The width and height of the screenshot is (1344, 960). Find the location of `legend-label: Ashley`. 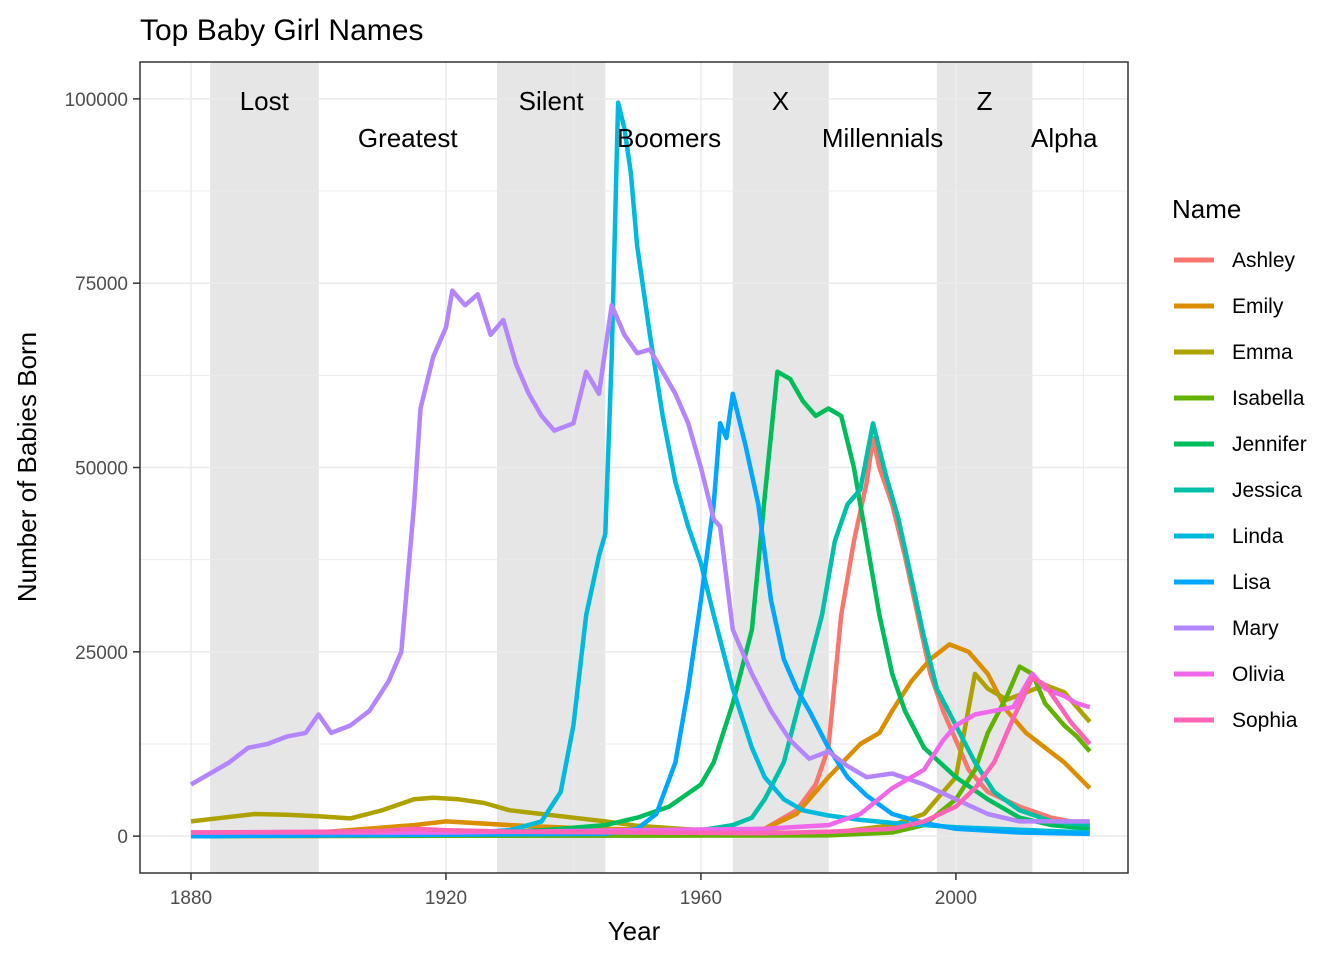

legend-label: Ashley is located at coordinates (1264, 260).